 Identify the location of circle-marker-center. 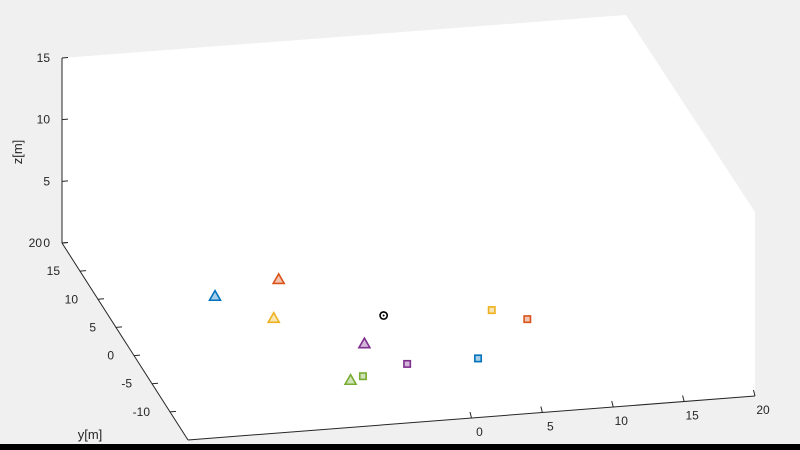
(383, 315).